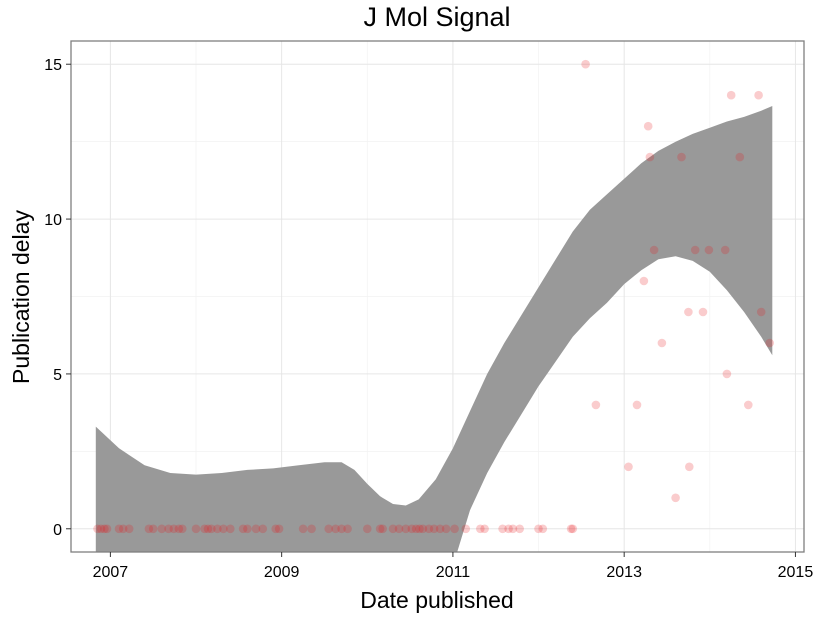 This screenshot has width=825, height=618. Describe the element at coordinates (57, 298) in the screenshot. I see `y-axis: 0 5 10 15` at that location.